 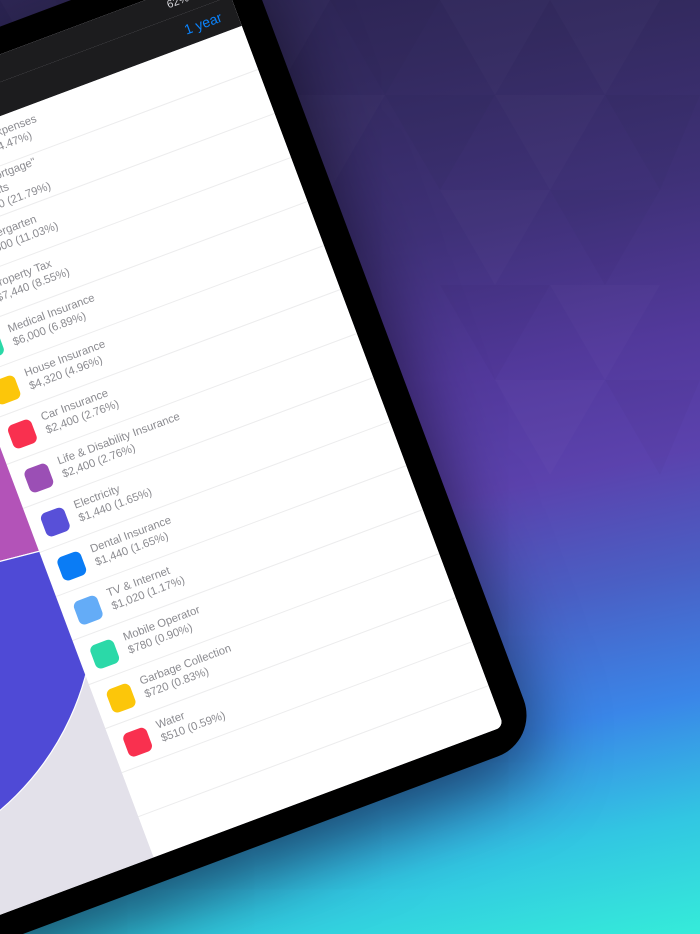 What do you see at coordinates (203, 0) in the screenshot?
I see `battery-icon` at bounding box center [203, 0].